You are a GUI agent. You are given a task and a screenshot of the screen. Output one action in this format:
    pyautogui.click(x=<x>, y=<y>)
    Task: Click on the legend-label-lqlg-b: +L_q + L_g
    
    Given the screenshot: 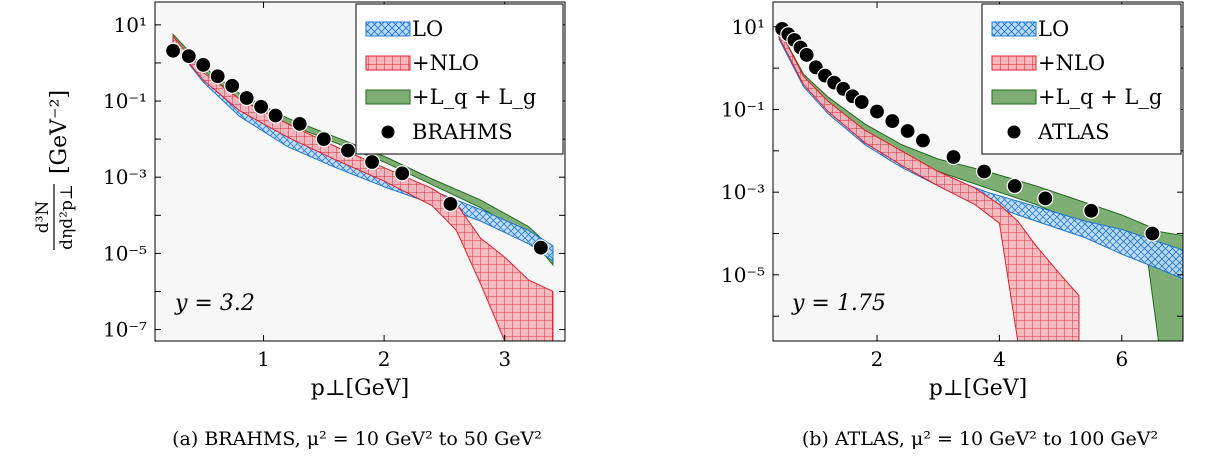 What is the action you would take?
    pyautogui.click(x=1100, y=97)
    